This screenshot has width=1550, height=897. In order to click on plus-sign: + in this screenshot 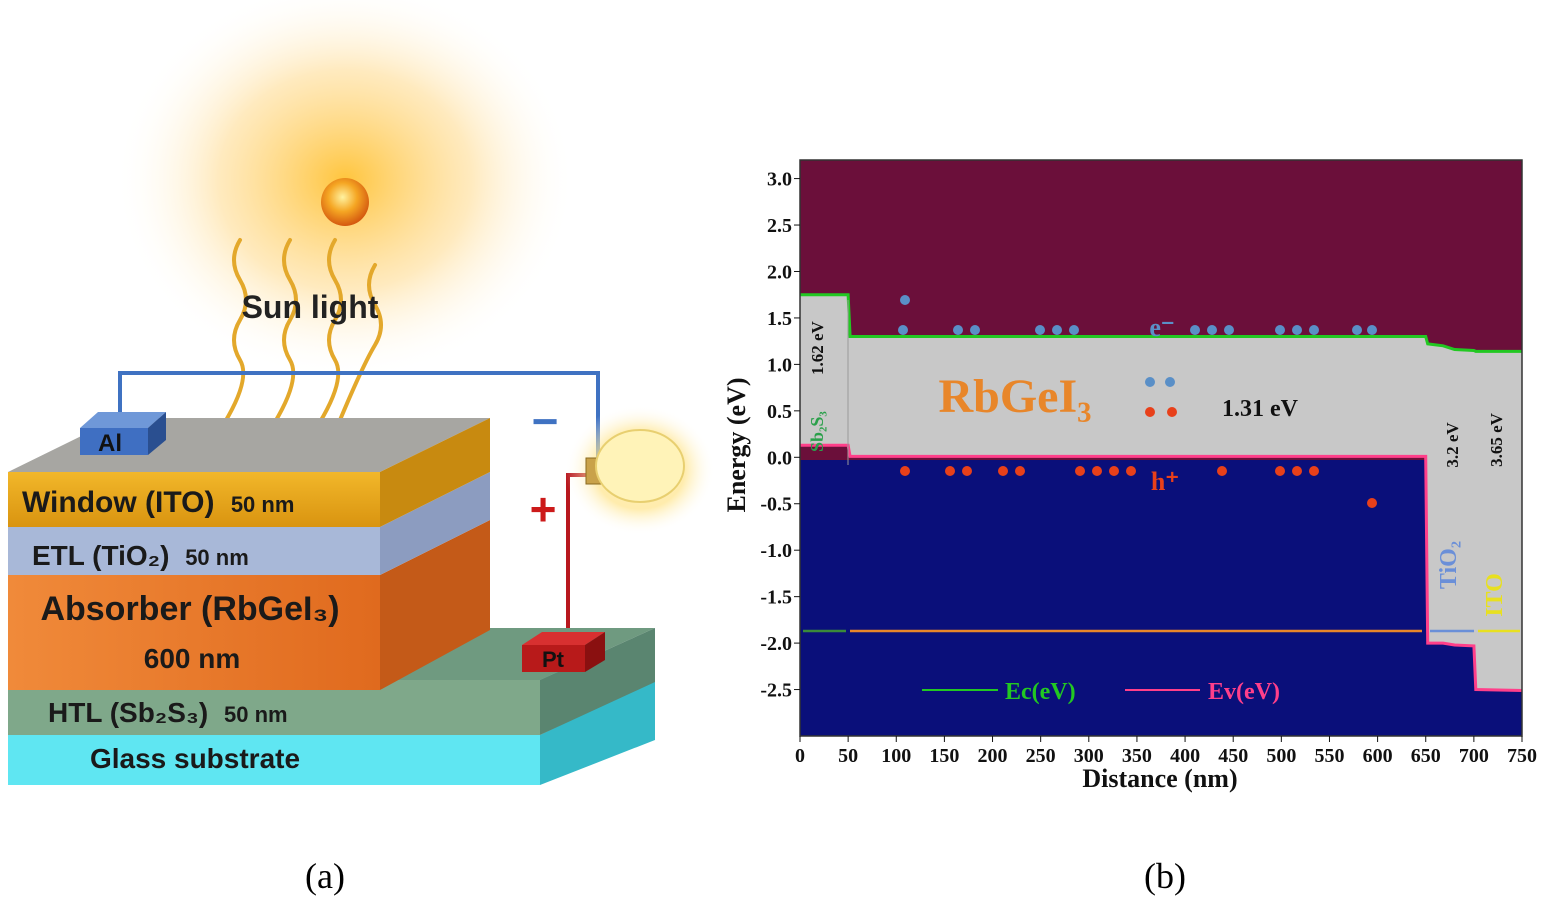, I will do `click(543, 509)`.